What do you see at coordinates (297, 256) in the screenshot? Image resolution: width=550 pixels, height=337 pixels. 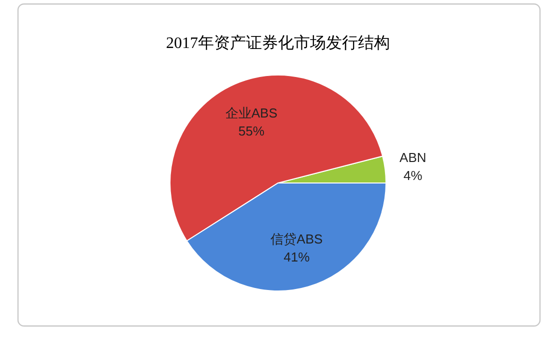 I see `data-label: 41%` at bounding box center [297, 256].